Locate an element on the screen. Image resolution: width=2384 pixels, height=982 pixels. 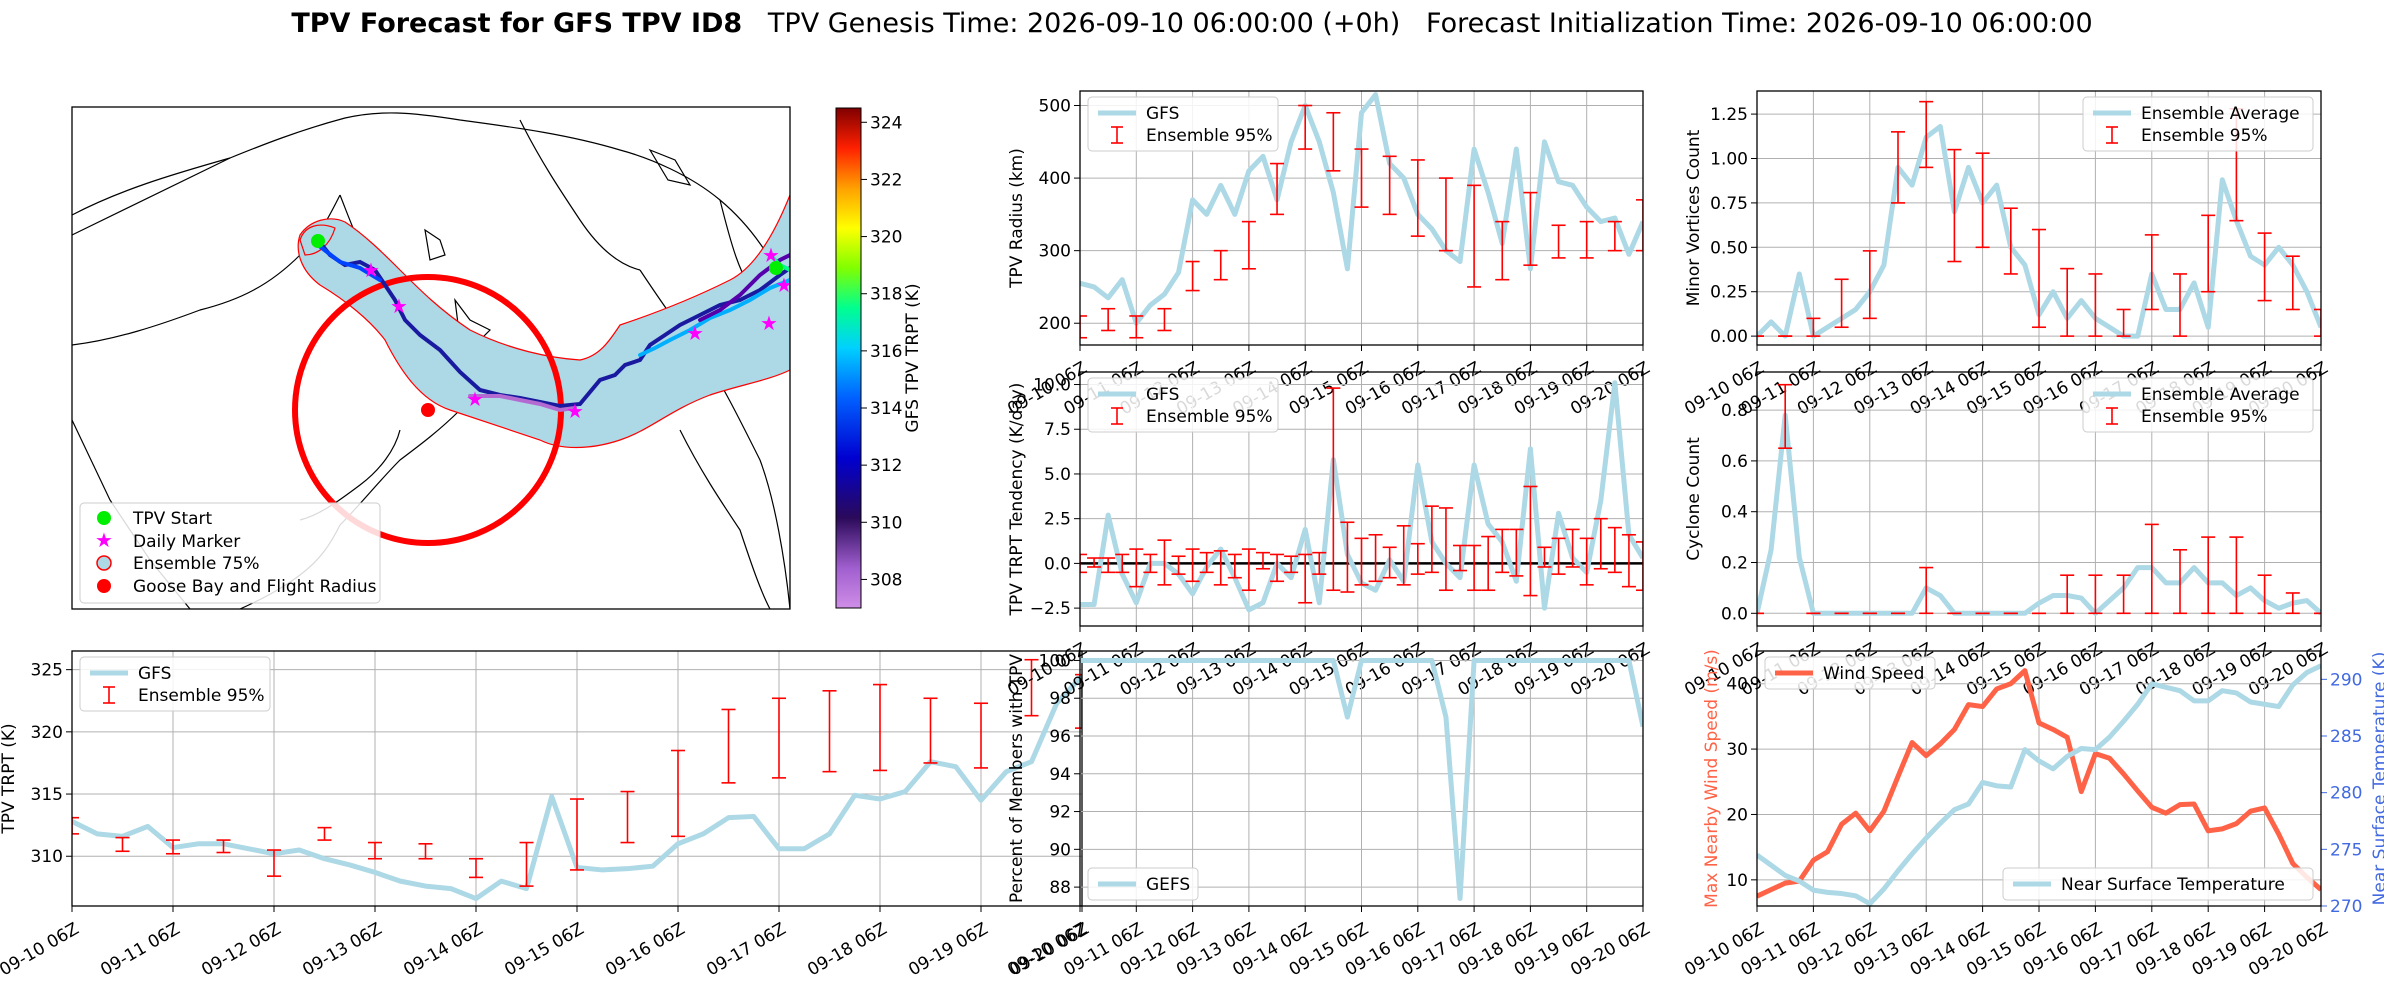
y-tick-label: 310 is located at coordinates (47, 857).